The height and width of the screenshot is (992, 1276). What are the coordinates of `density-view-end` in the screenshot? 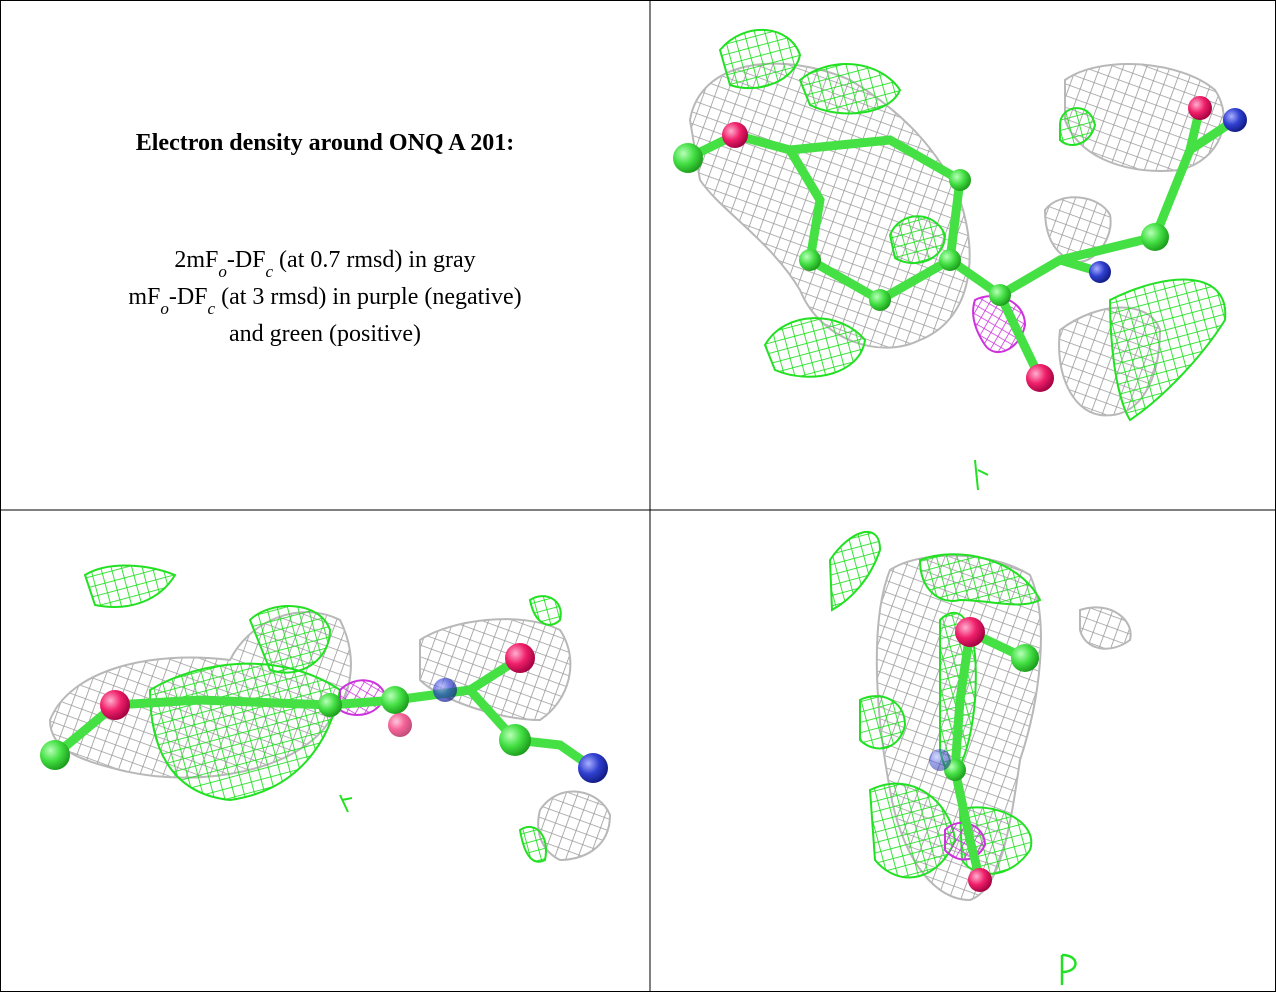 It's located at (980, 757).